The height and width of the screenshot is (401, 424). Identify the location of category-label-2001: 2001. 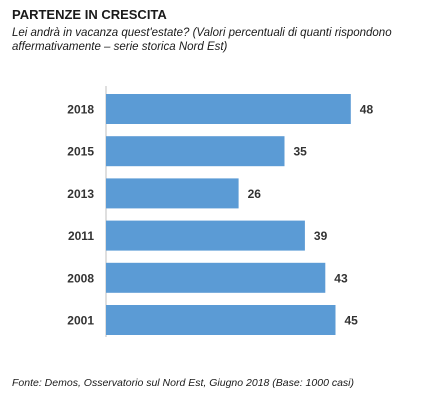
(80, 321).